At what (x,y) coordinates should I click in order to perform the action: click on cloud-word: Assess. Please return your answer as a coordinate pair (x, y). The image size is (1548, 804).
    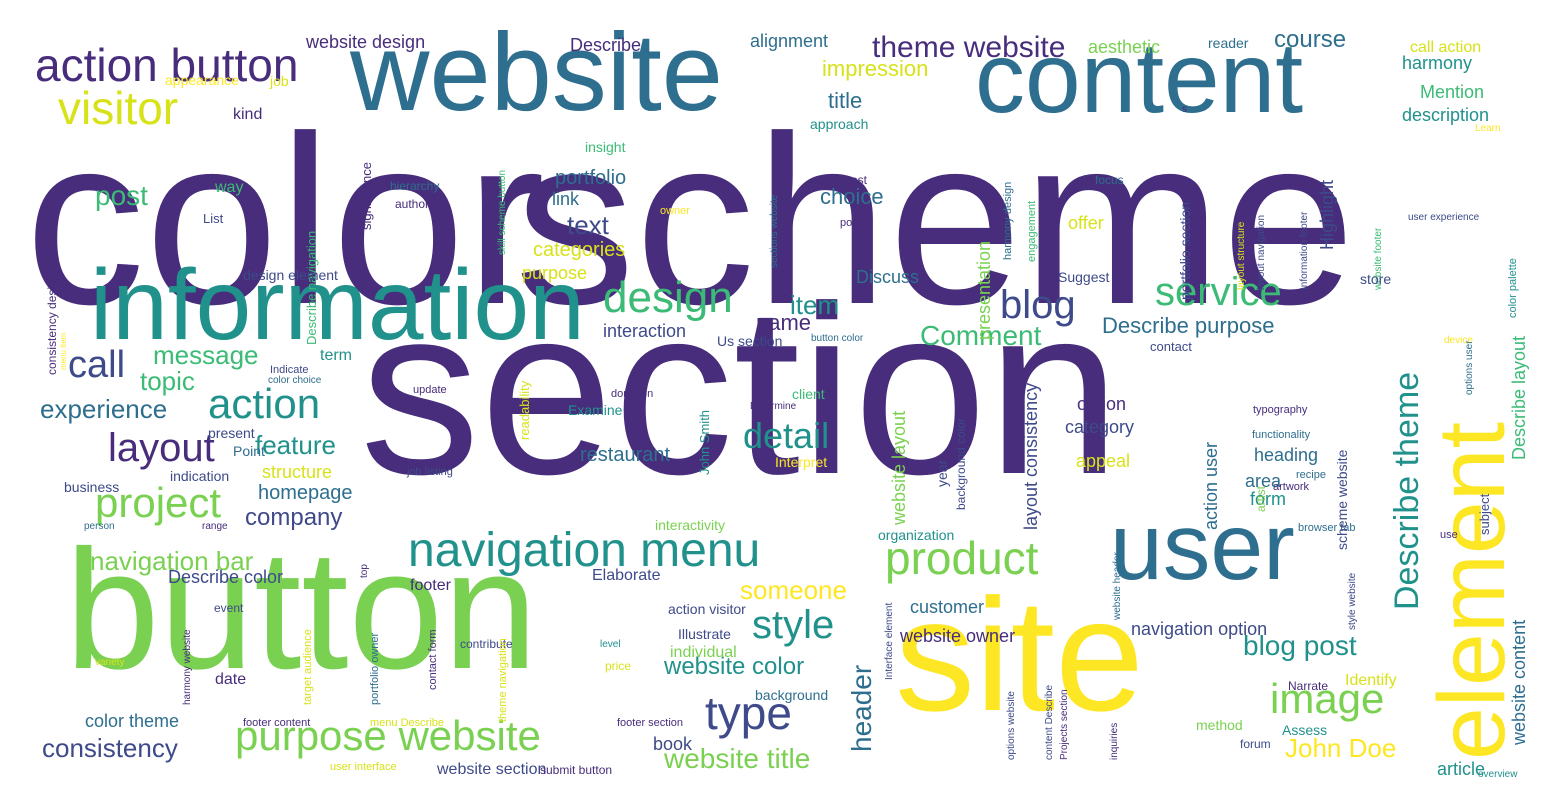
    Looking at the image, I should click on (1305, 730).